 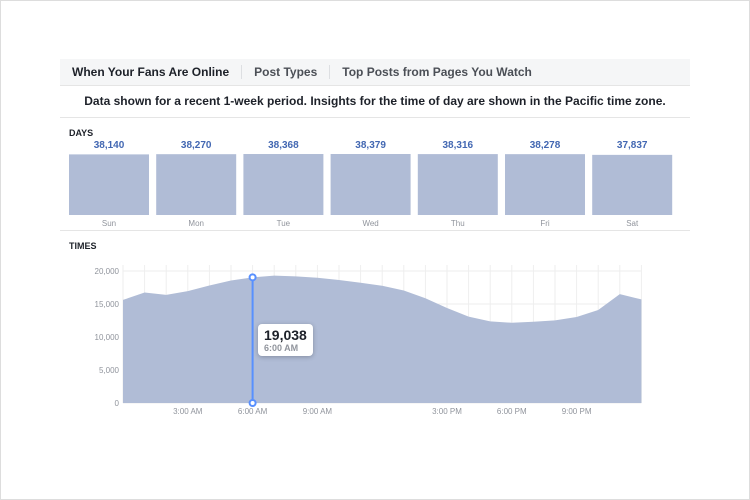 What do you see at coordinates (83, 246) in the screenshot?
I see `times-title: TIMES` at bounding box center [83, 246].